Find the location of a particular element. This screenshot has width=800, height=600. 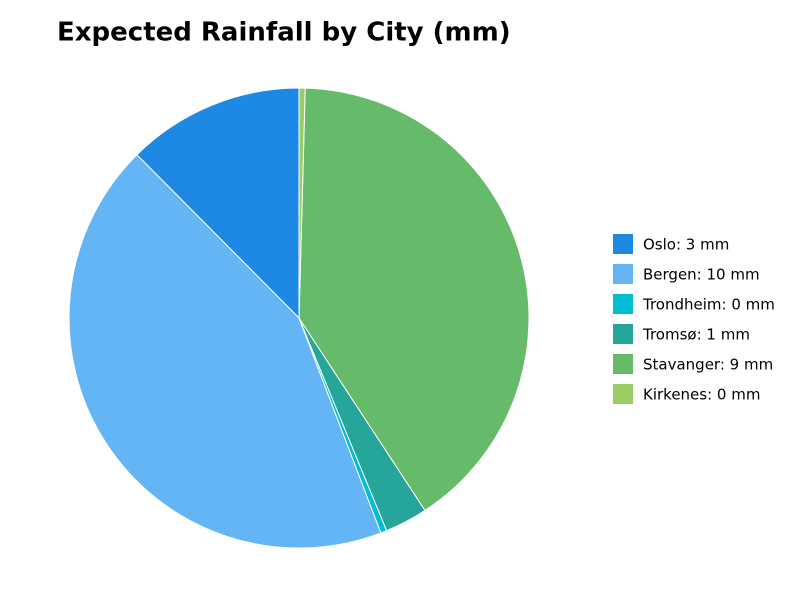

legend-label: Bergen: 10 mm is located at coordinates (701, 275).